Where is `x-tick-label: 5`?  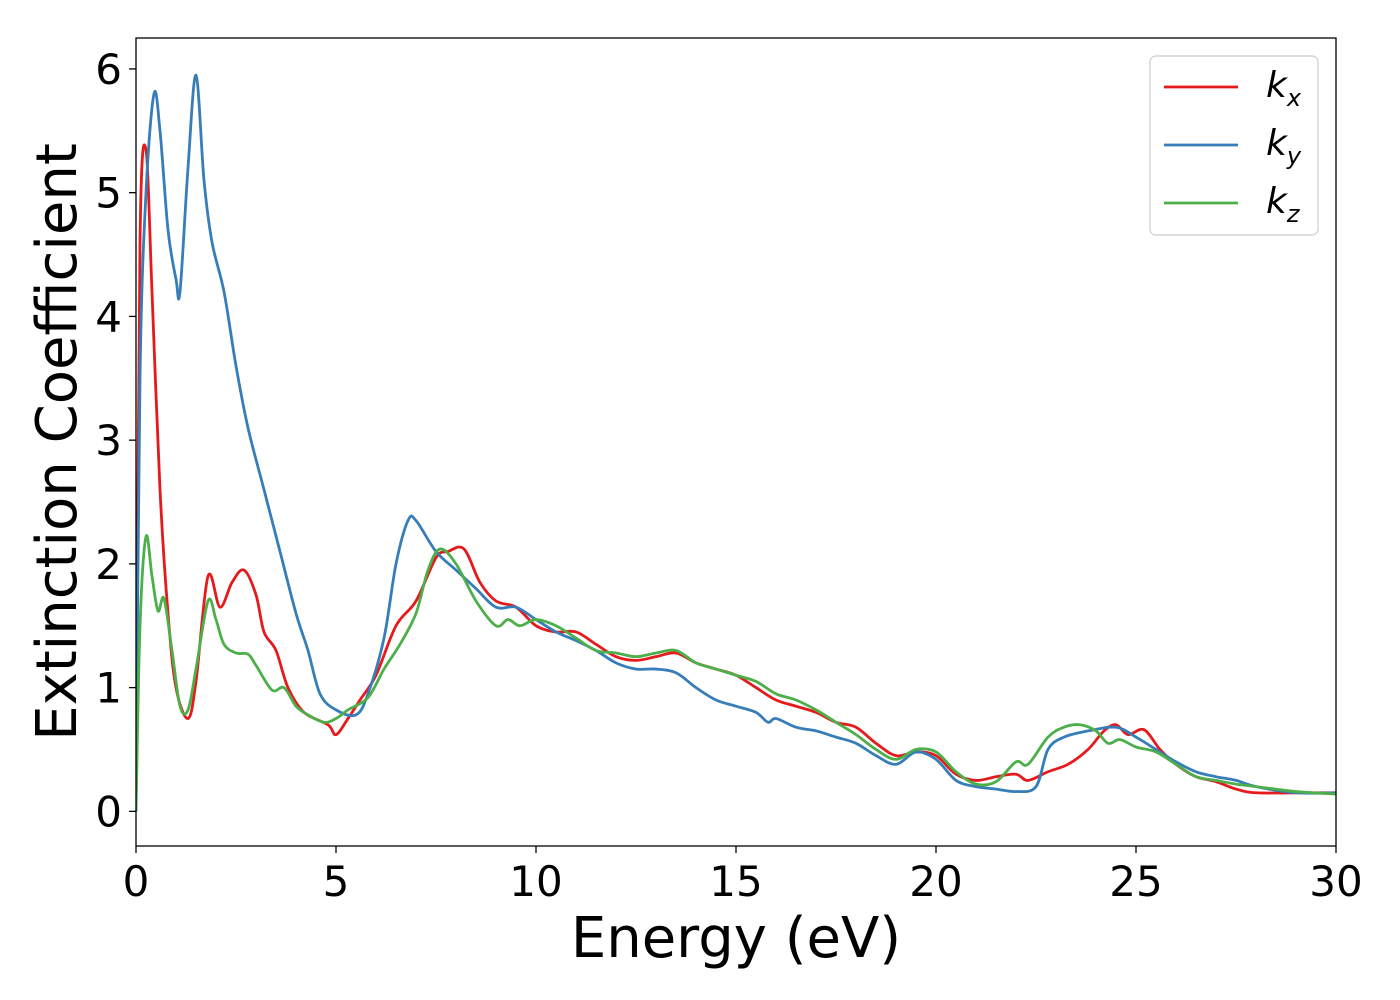
x-tick-label: 5 is located at coordinates (336, 881).